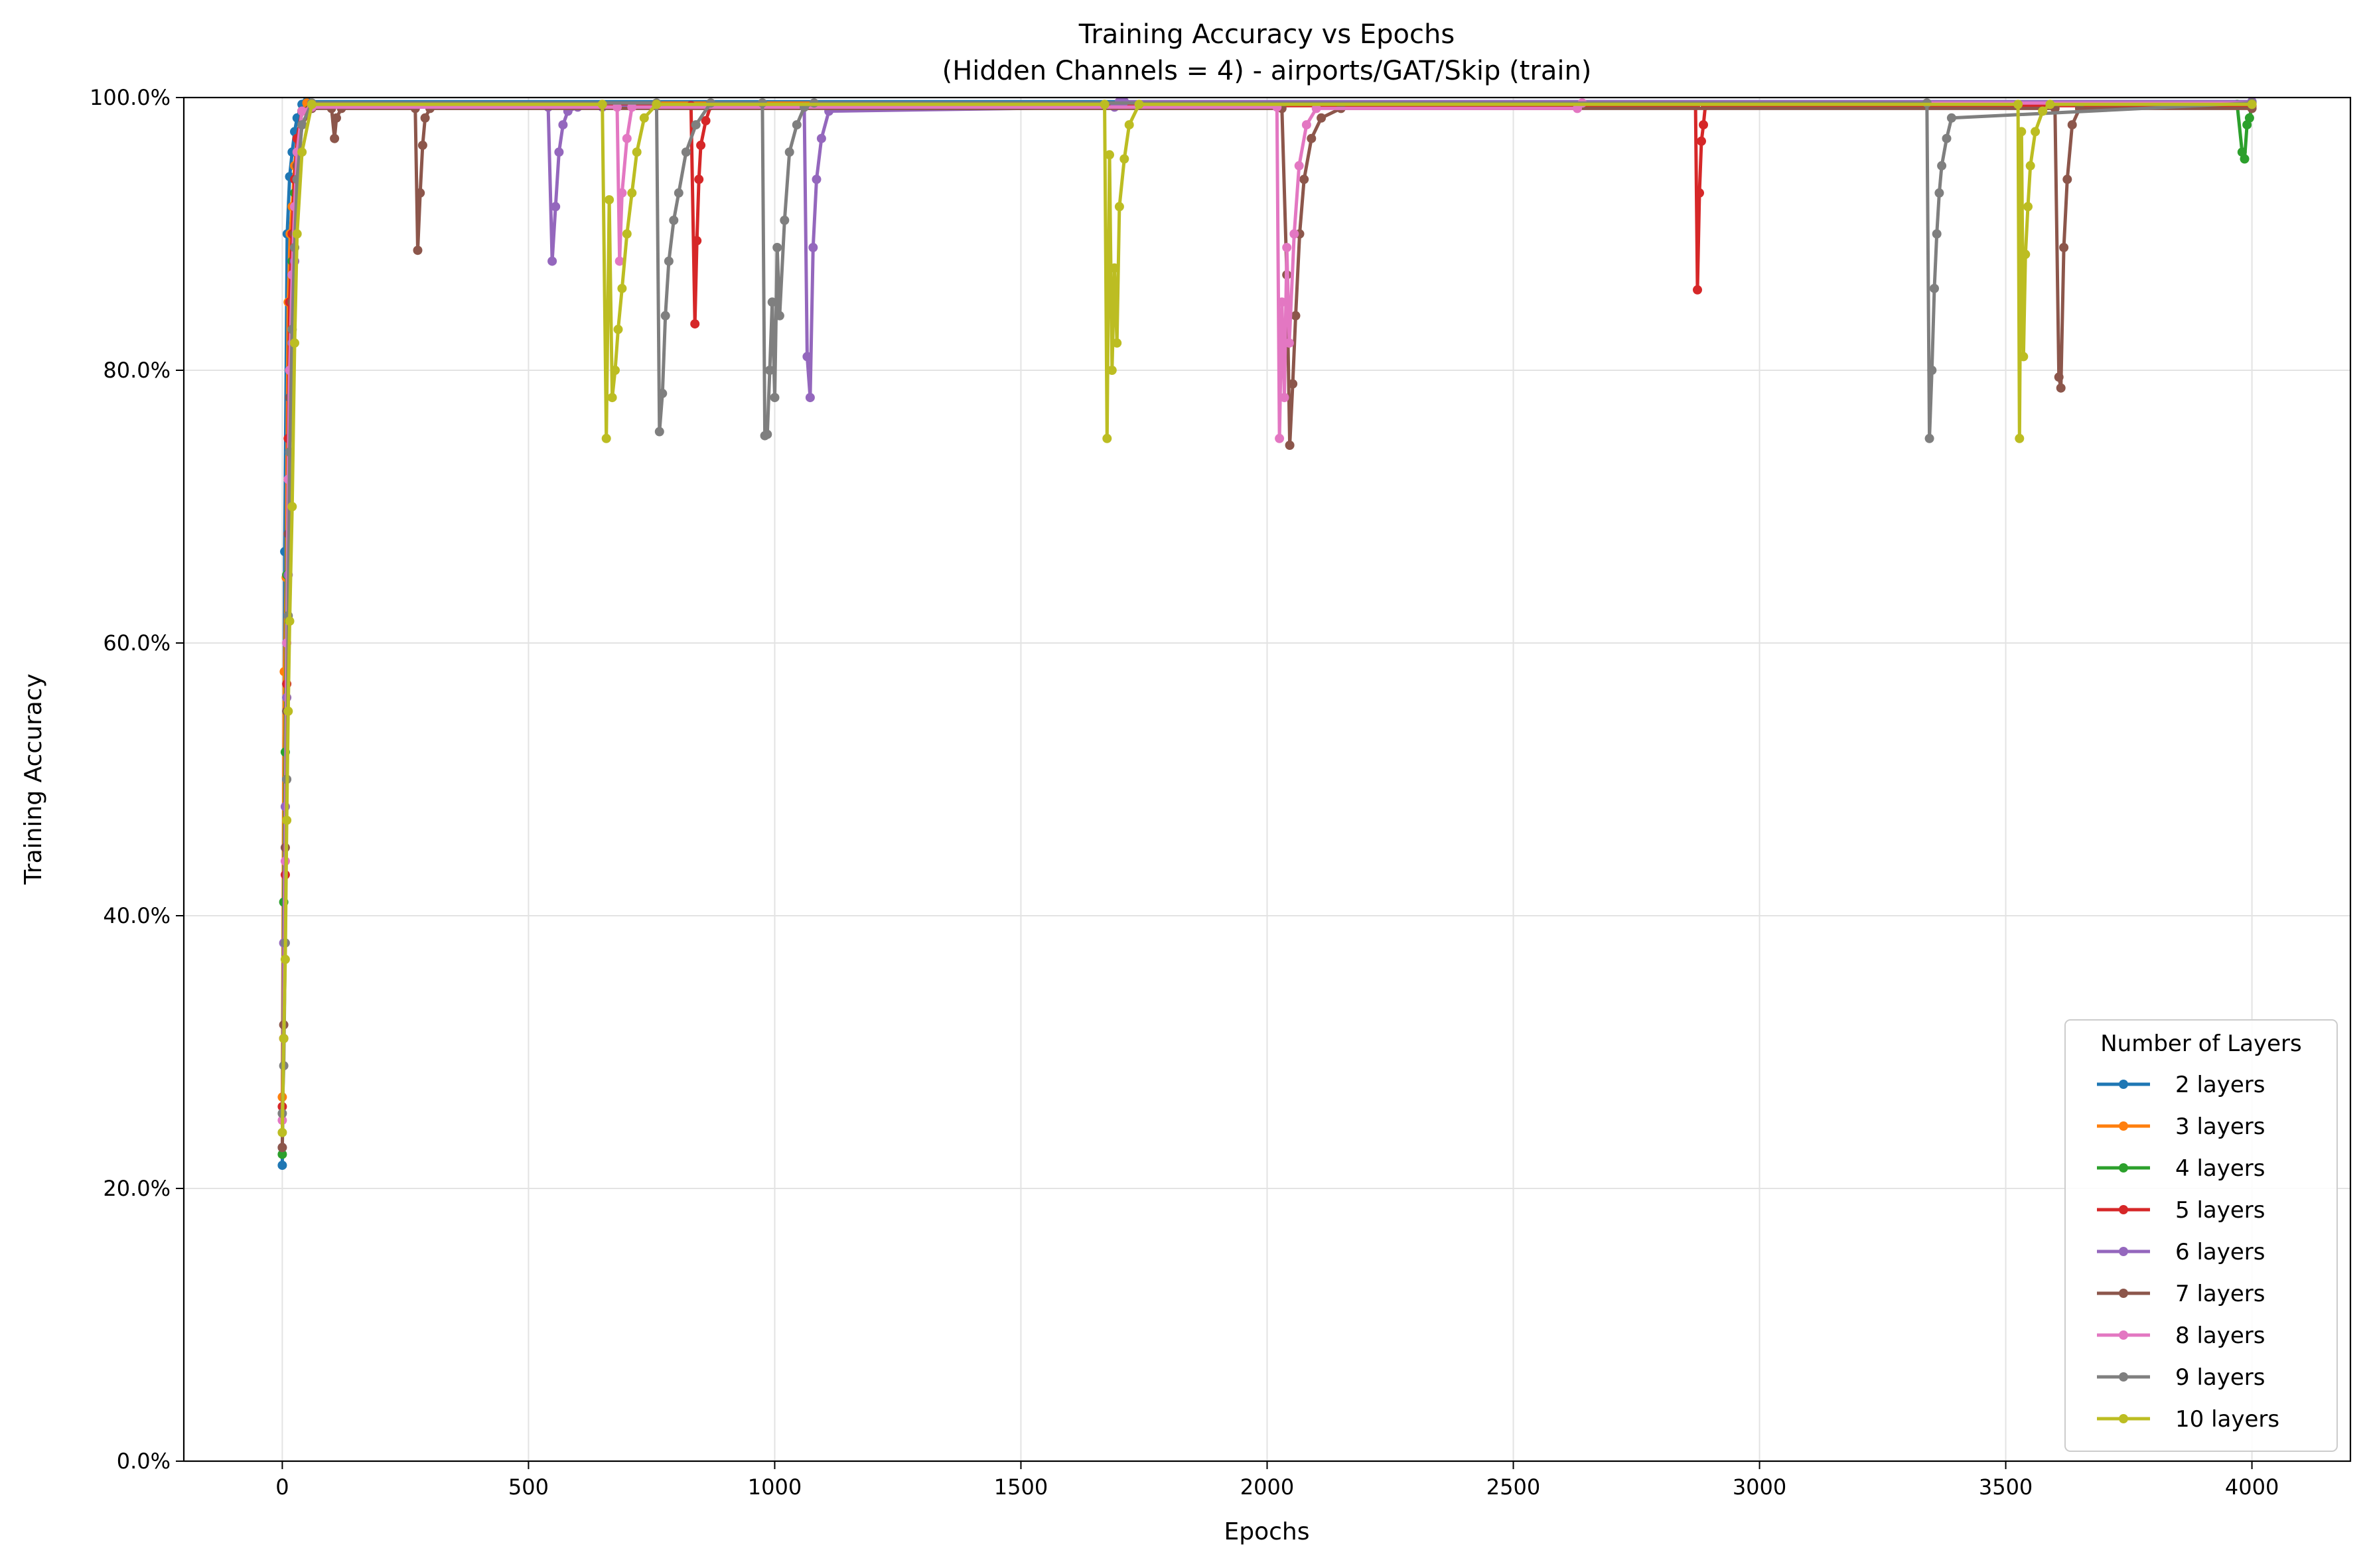  What do you see at coordinates (1266, 34) in the screenshot?
I see `chart-title: Training Accuracy vs Epochs` at bounding box center [1266, 34].